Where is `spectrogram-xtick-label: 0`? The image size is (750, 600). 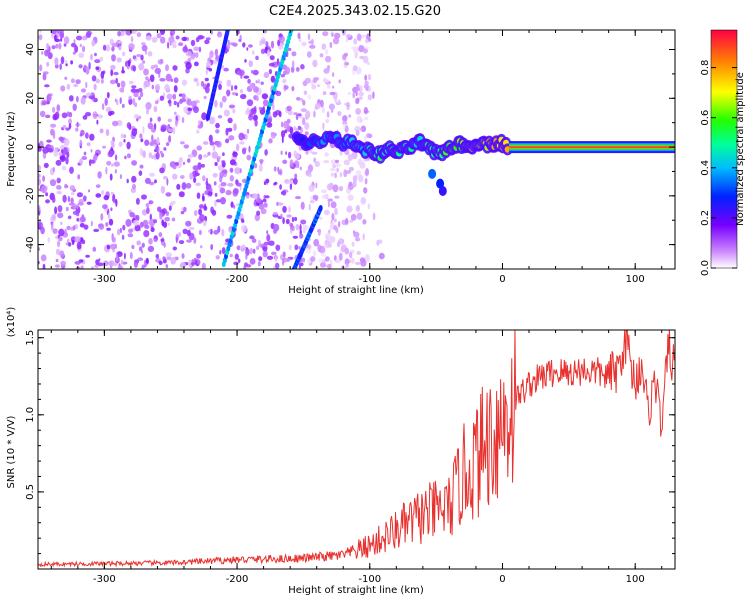
spectrogram-xtick-label: 0 is located at coordinates (502, 279).